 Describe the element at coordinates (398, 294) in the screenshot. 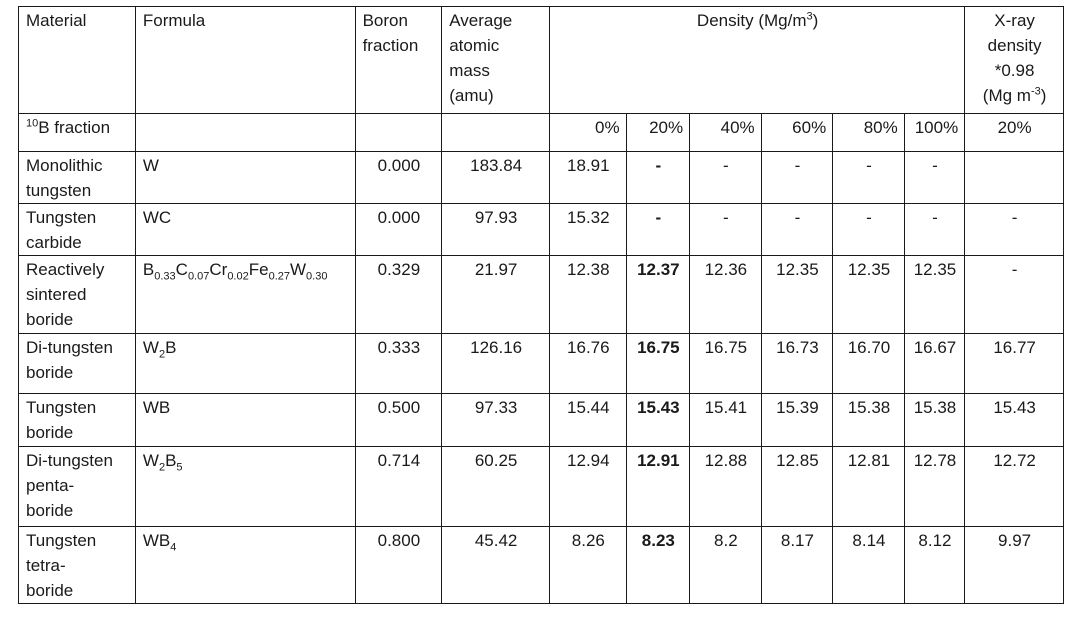

I see `cell-boron-fraction: 0.329` at that location.